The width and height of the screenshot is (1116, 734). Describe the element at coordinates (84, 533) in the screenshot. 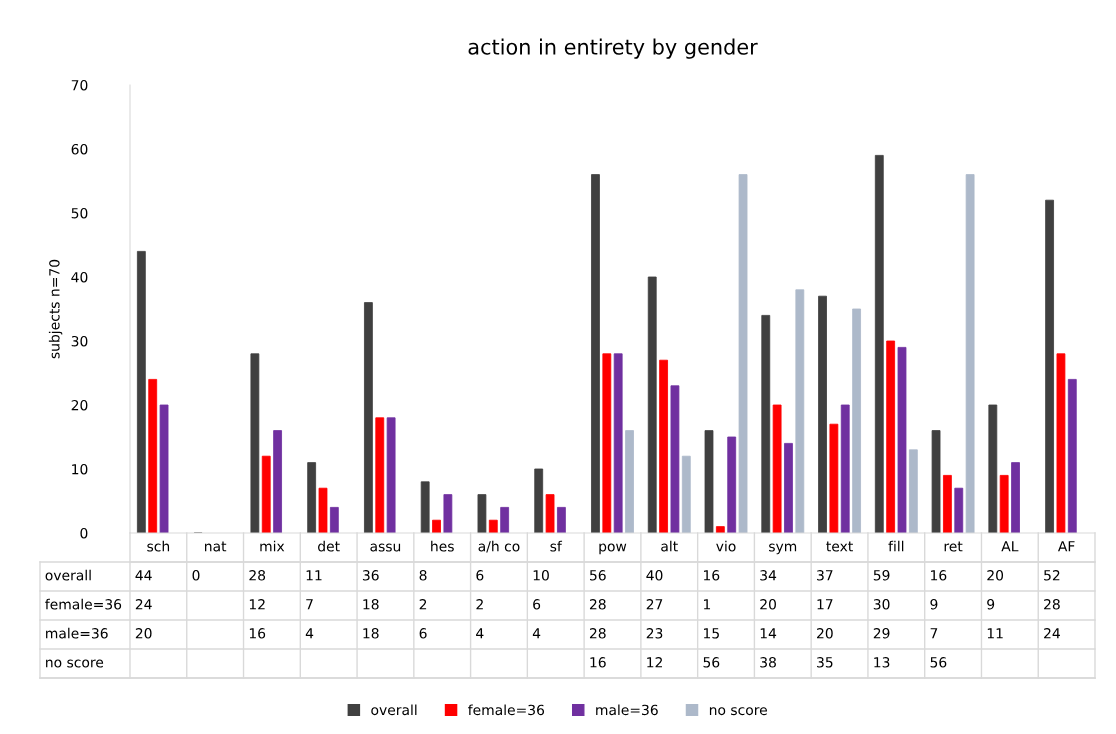

I see `y-tick-label: 0` at that location.